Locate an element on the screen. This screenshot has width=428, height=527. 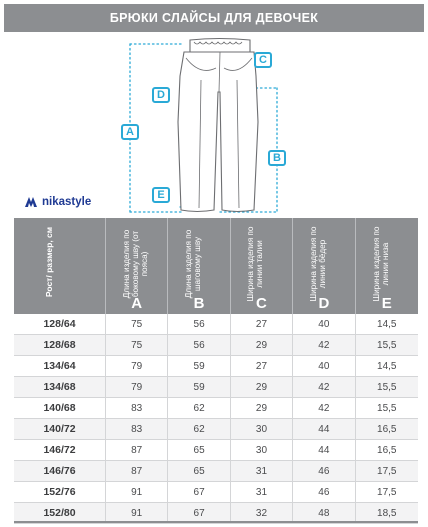
table-row: 134/68 79 59 29 42 15,5 is located at coordinates (216, 387).